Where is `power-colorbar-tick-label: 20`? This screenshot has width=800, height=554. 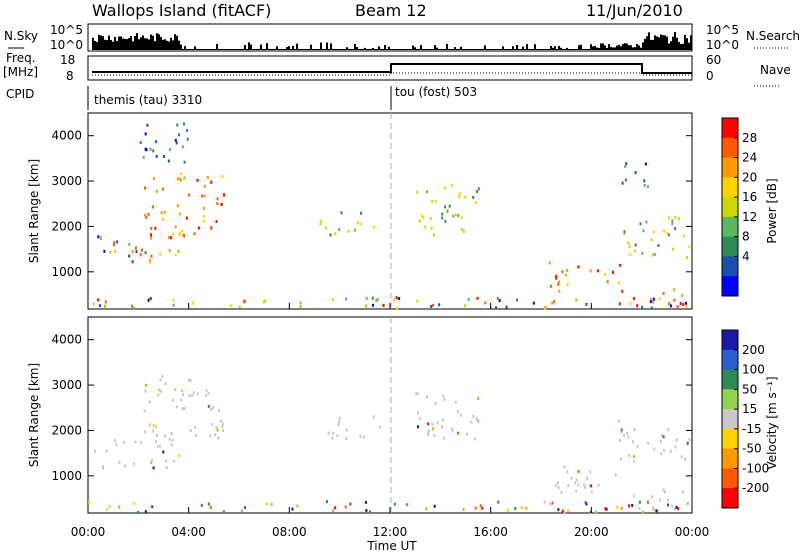 power-colorbar-tick-label: 20 is located at coordinates (749, 177).